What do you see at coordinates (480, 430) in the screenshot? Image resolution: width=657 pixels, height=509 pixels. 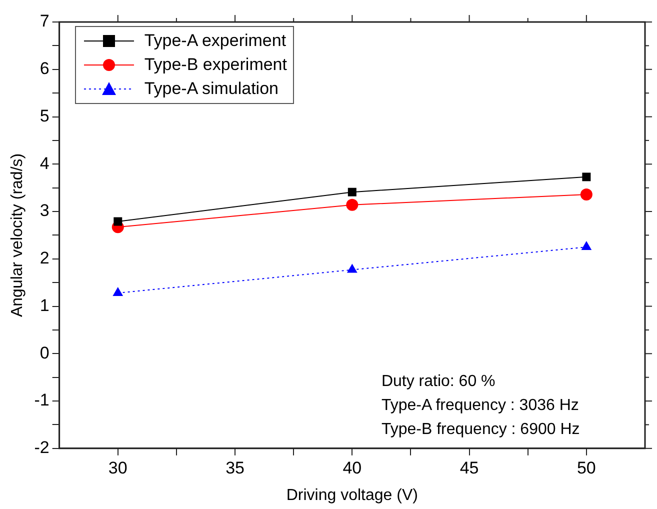 I see `annotation: Type-B frequency : 6900 Hz` at bounding box center [480, 430].